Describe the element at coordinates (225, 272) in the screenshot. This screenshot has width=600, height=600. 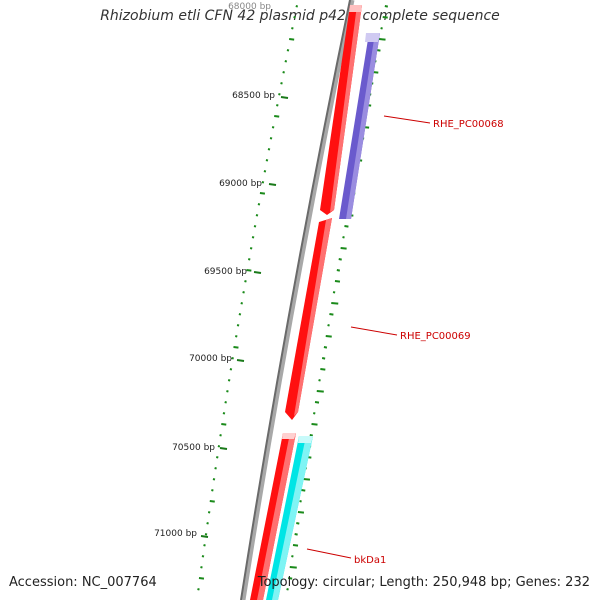
I see `tick-label-69500: 69500 bp` at that location.